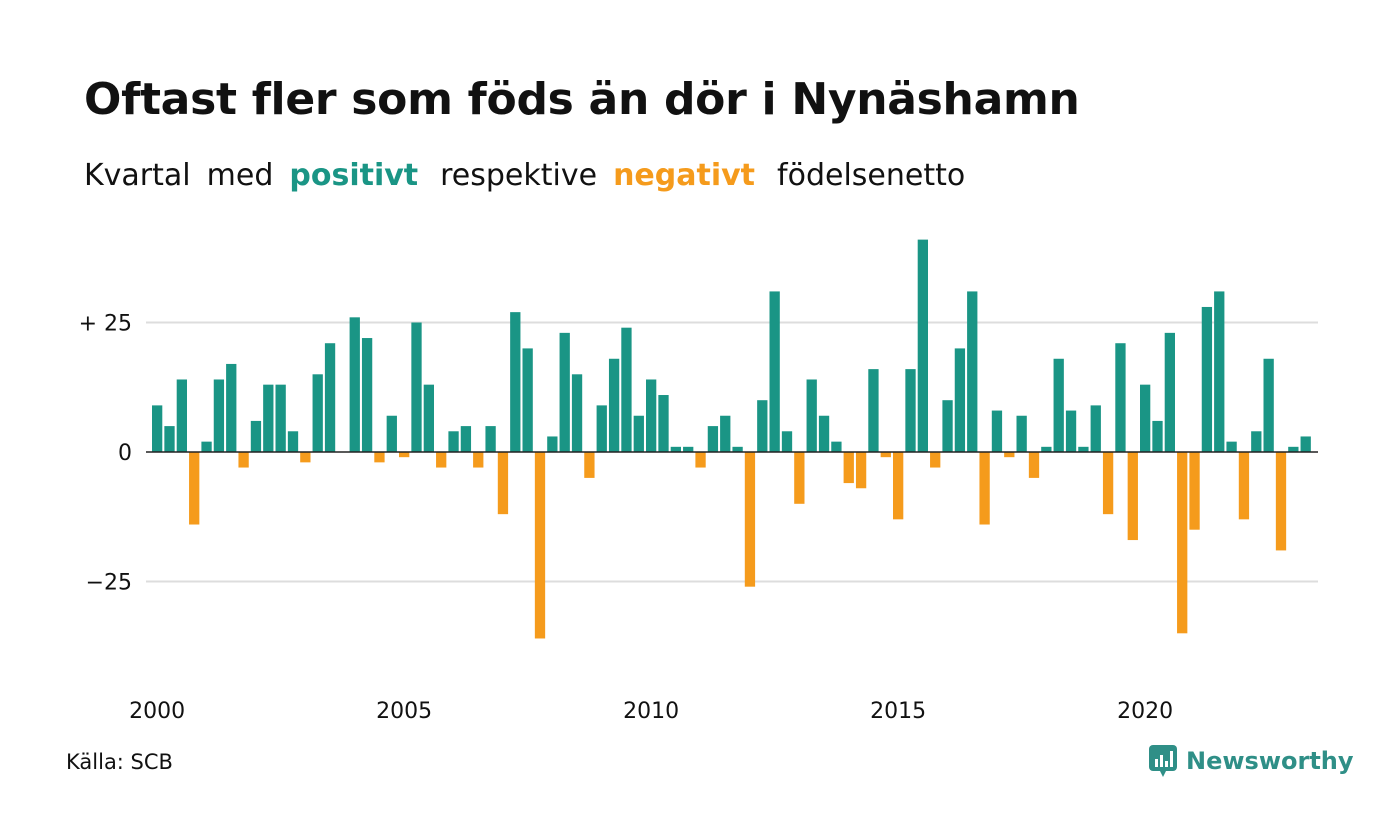  I want to click on y-tick-label: + 25, so click(105, 324).